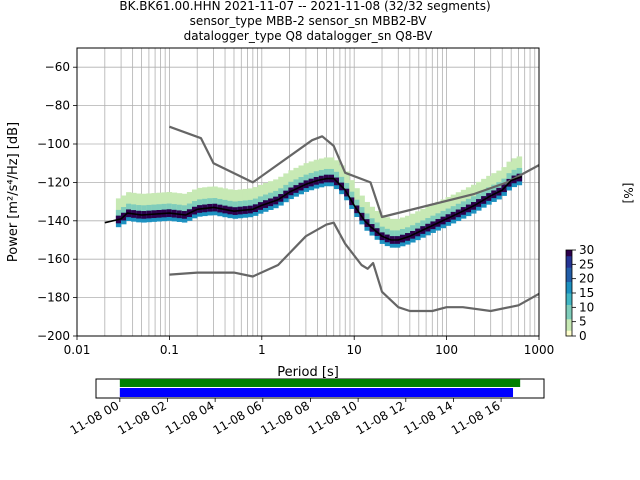 This screenshot has height=480, width=640. What do you see at coordinates (53, 298) in the screenshot?
I see `y-tick-label: −180` at bounding box center [53, 298].